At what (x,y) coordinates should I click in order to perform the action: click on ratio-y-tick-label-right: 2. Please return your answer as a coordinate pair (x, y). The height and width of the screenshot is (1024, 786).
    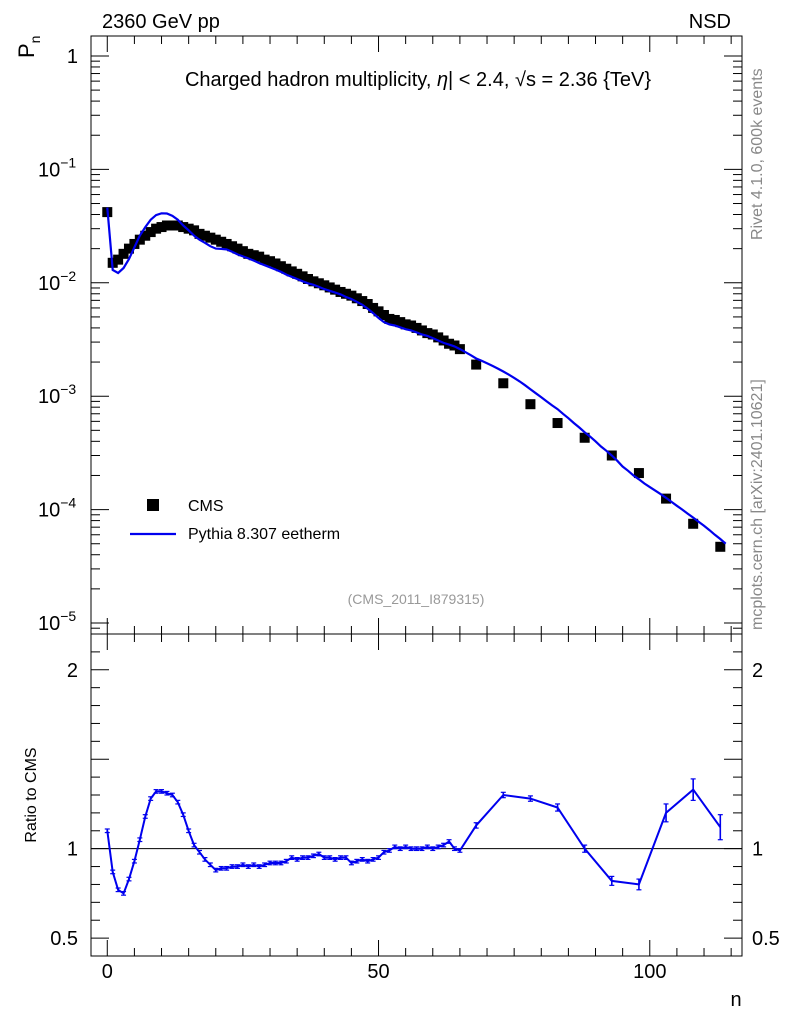
    Looking at the image, I should click on (757, 671).